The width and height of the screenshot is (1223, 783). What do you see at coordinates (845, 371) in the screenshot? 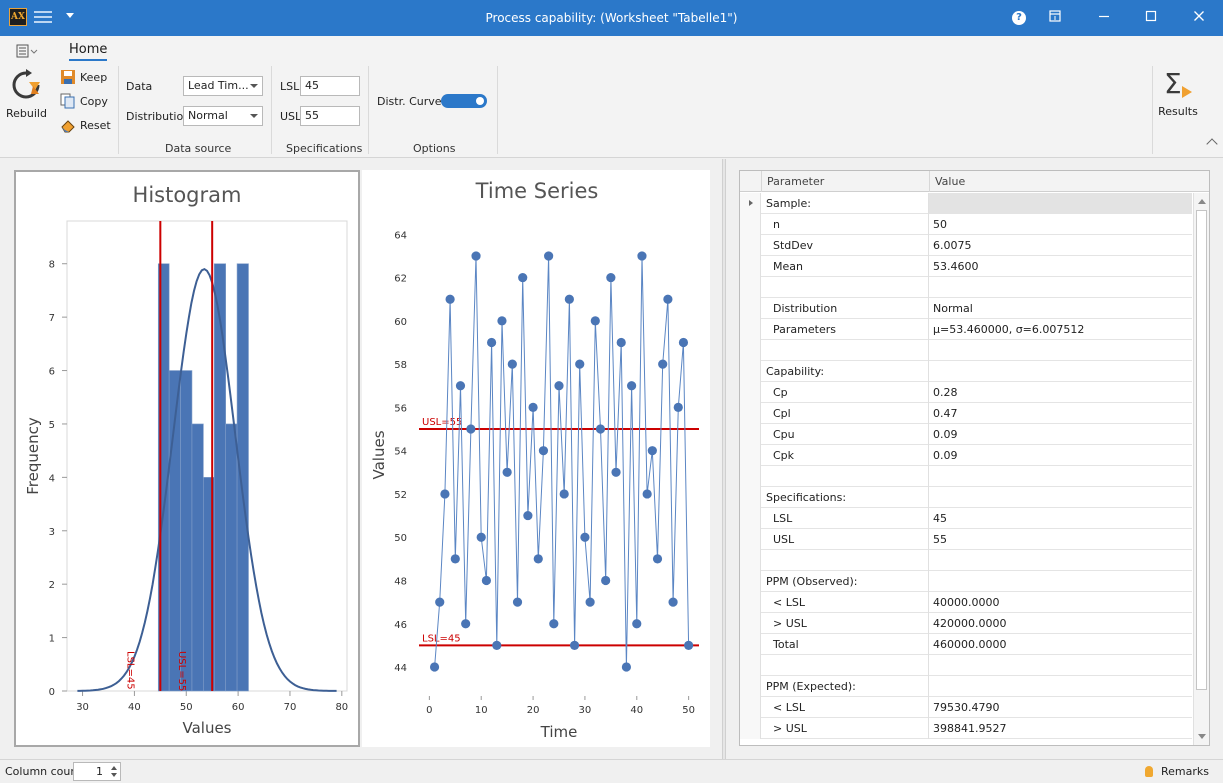
I see `cell-parameter: Capability:` at bounding box center [845, 371].